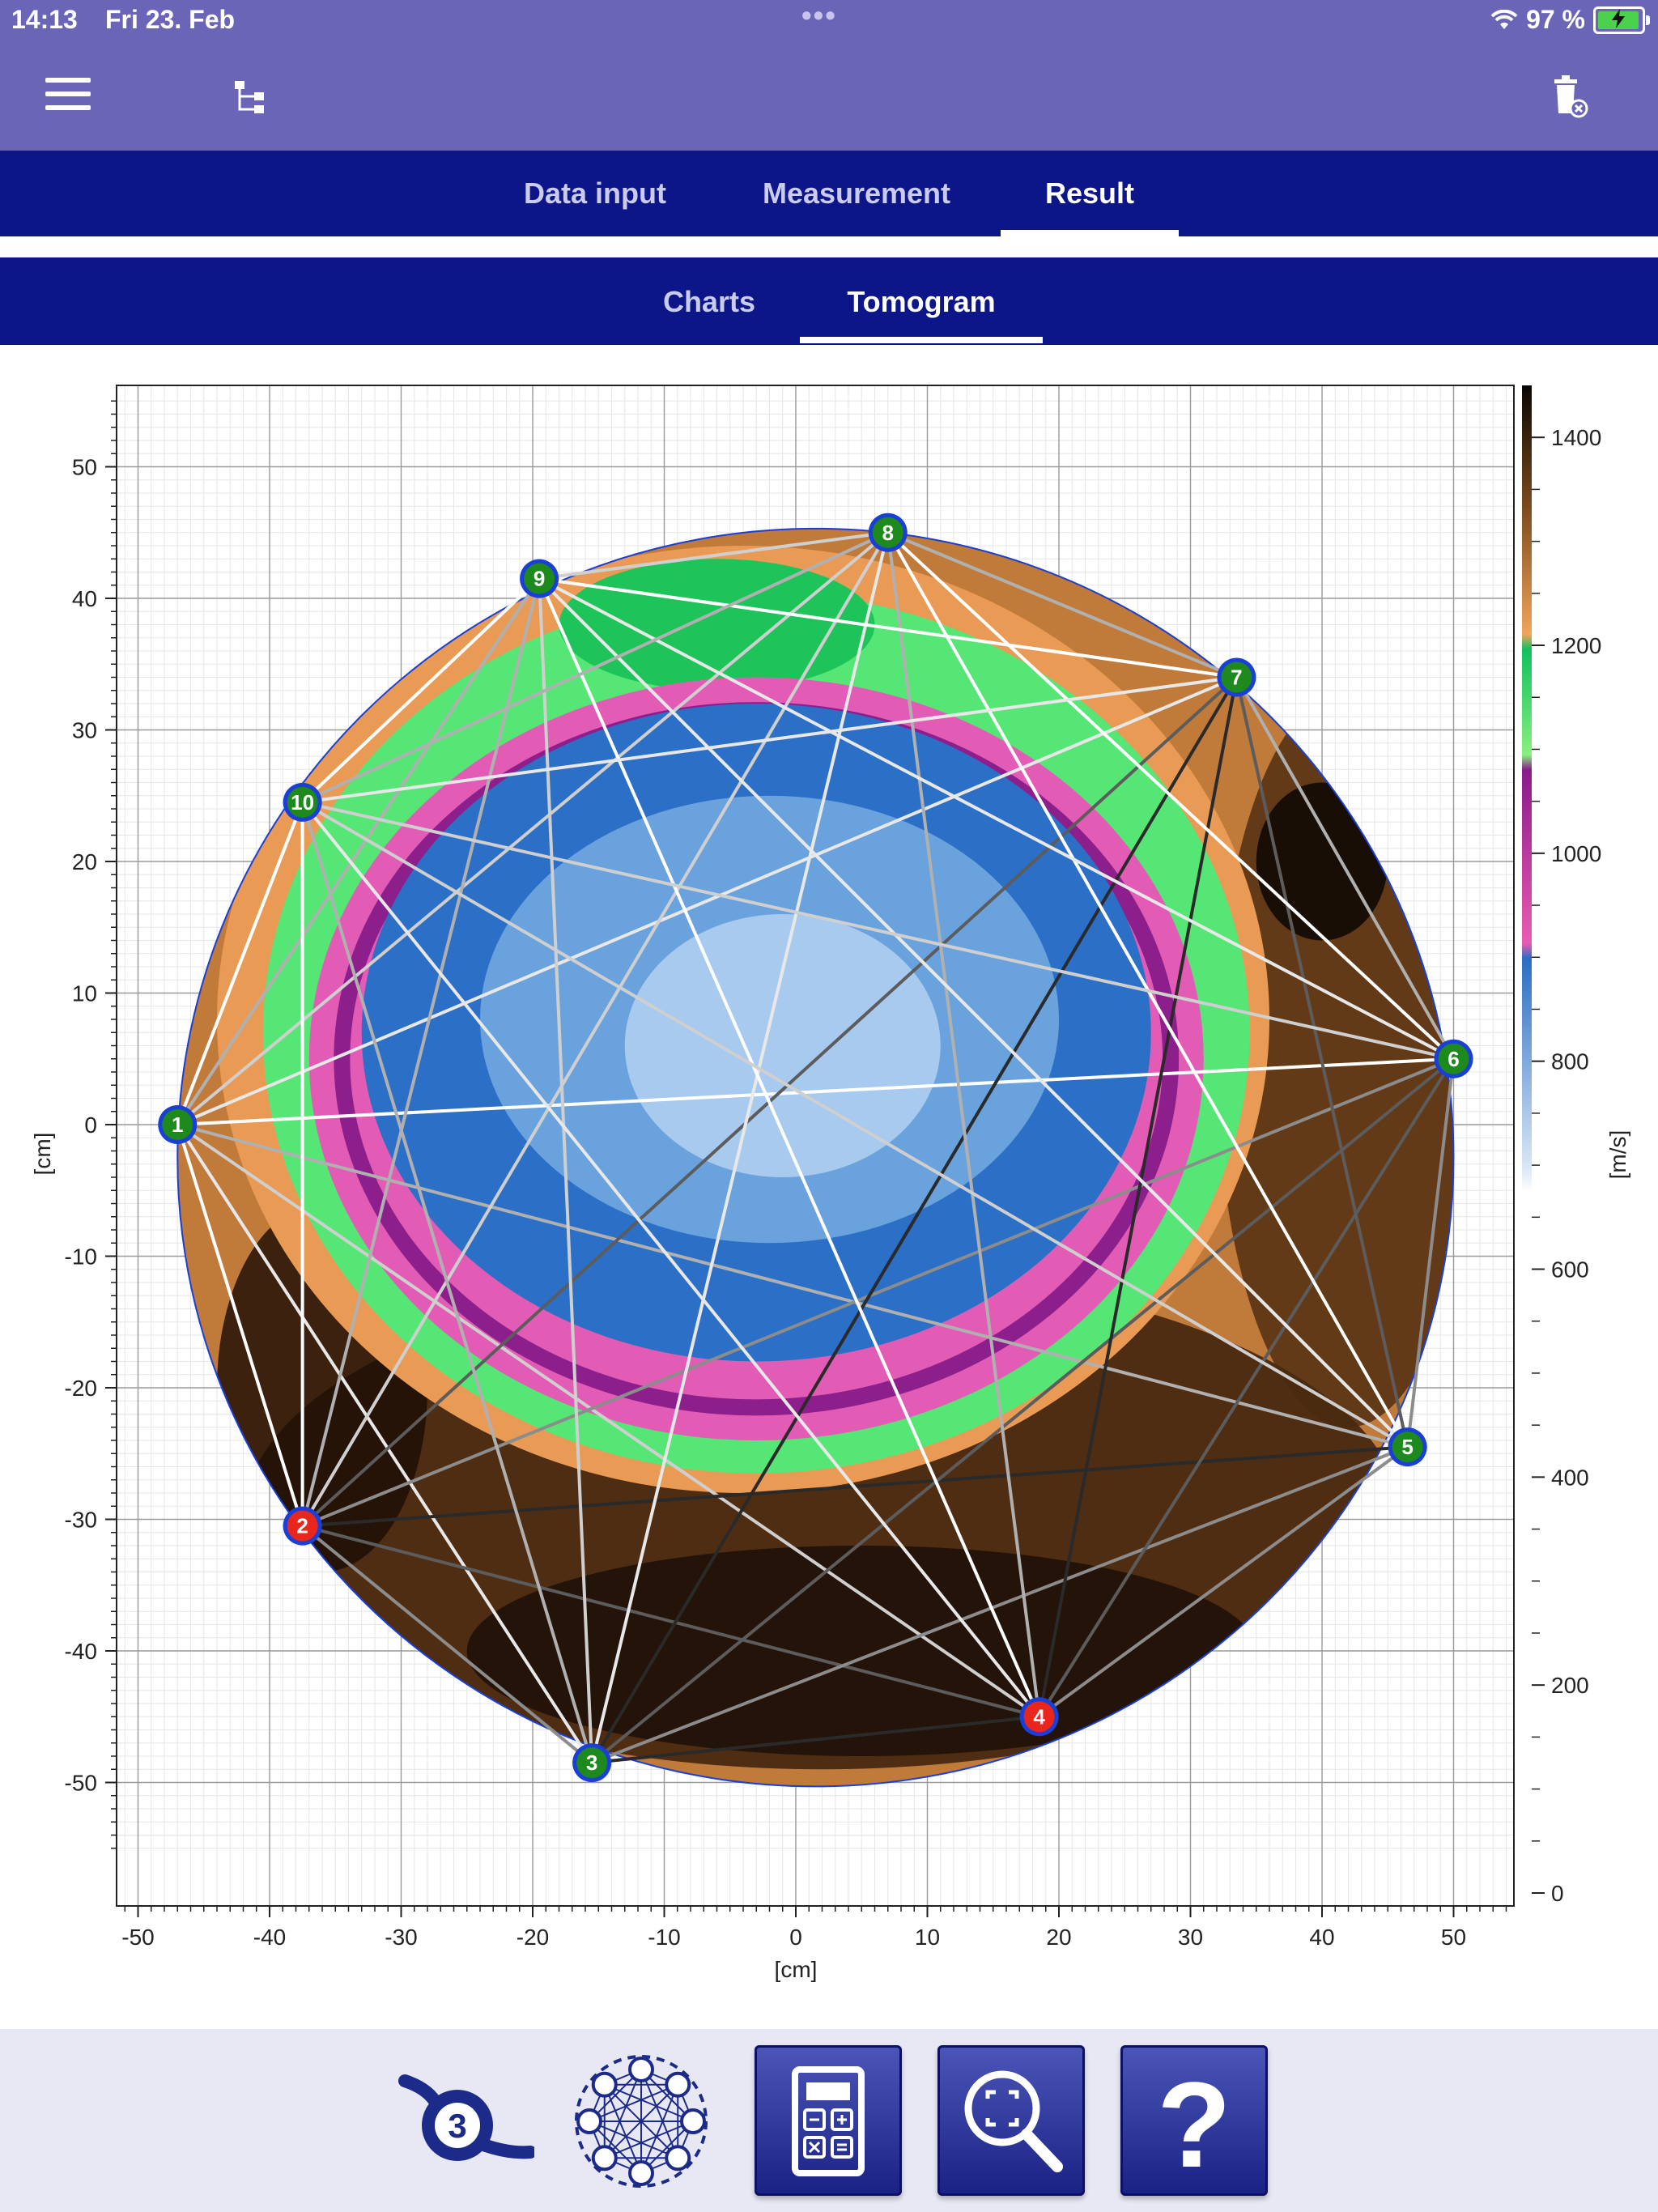  I want to click on sensor-3: 3, so click(592, 1763).